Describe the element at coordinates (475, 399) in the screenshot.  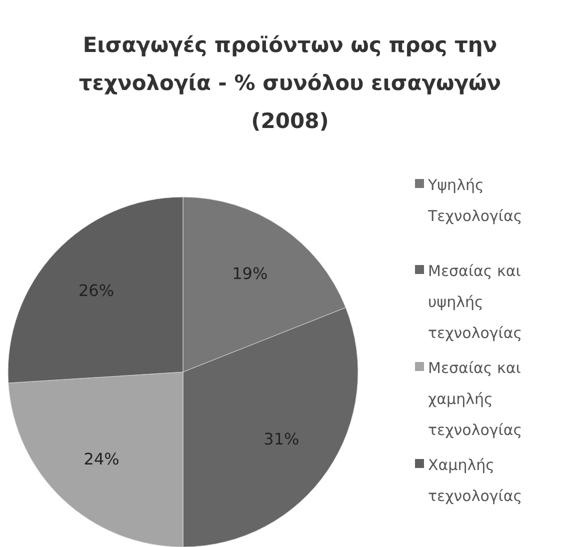
I see `legend-label: Μεσαίας και χαμηλής τεχνολογίας` at that location.